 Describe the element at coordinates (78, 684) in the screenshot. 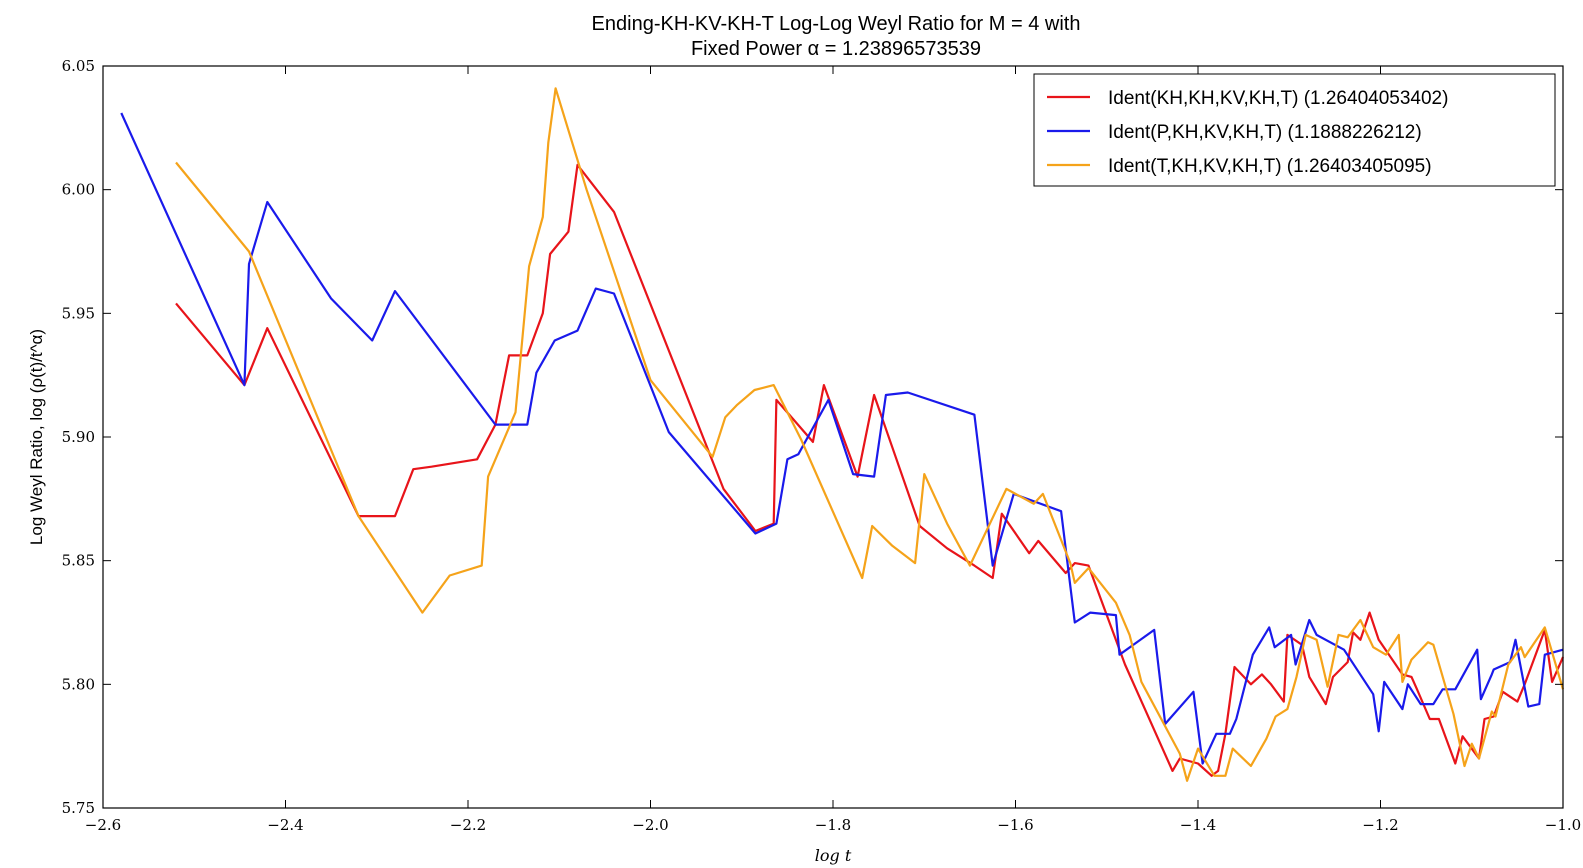

I see `y-tick-label: 5.80` at that location.